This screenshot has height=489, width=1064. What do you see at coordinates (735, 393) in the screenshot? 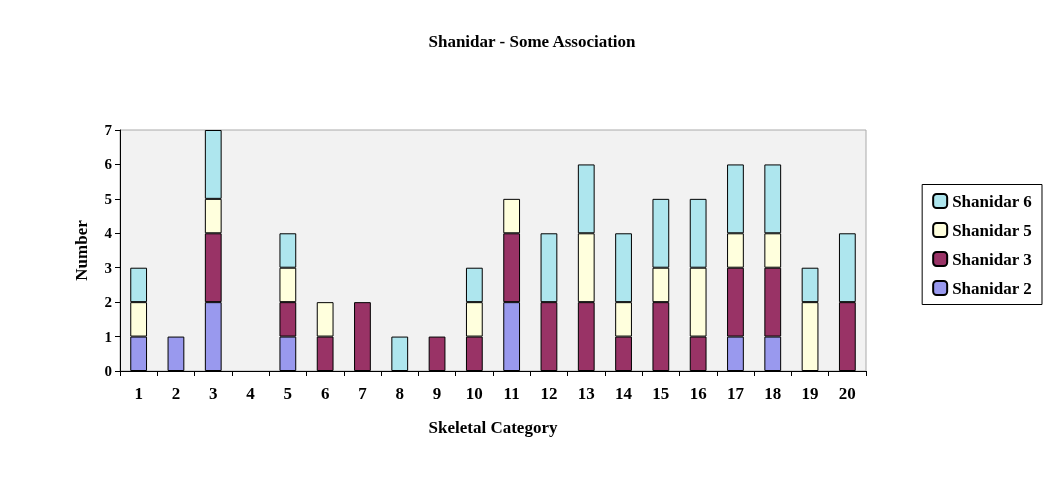
I see `x-tick-label: 17` at bounding box center [735, 393].